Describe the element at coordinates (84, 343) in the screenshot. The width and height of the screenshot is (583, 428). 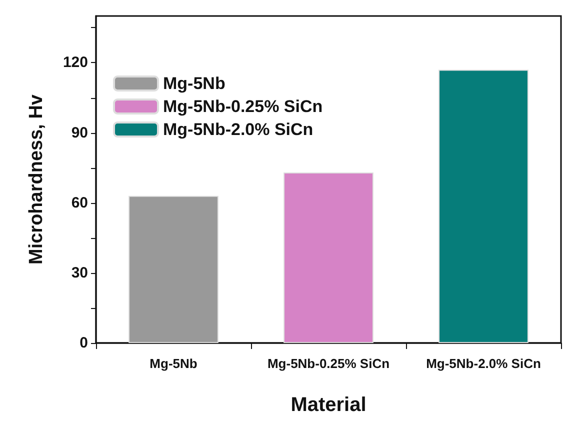
I see `y-tick-label: 0` at that location.